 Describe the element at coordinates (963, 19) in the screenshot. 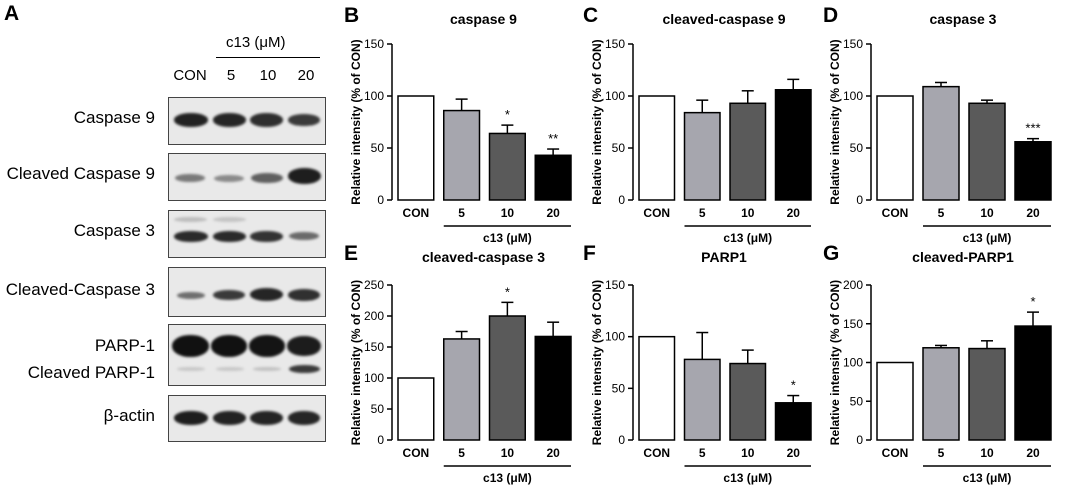

I see `chart-title: caspase 3` at that location.